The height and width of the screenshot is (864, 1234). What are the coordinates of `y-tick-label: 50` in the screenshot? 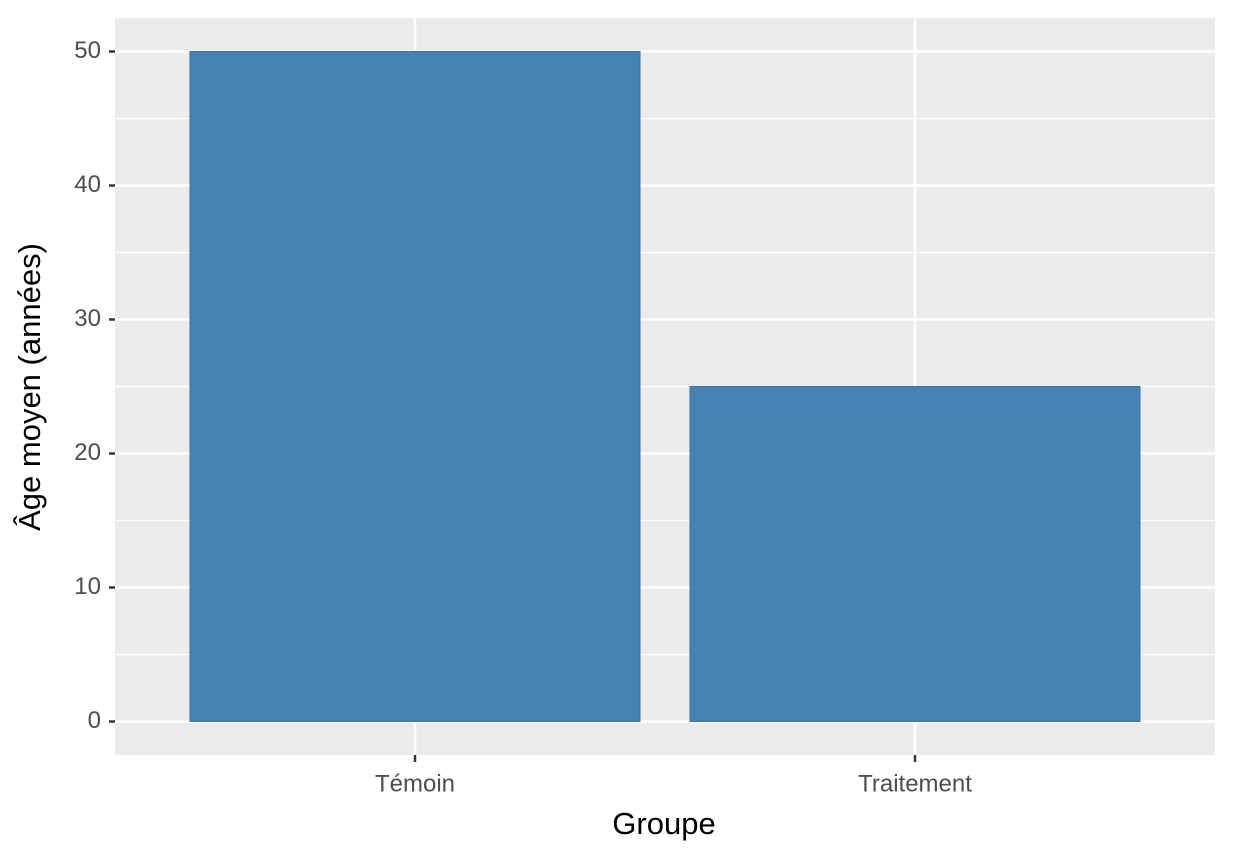 It's located at (87, 50).